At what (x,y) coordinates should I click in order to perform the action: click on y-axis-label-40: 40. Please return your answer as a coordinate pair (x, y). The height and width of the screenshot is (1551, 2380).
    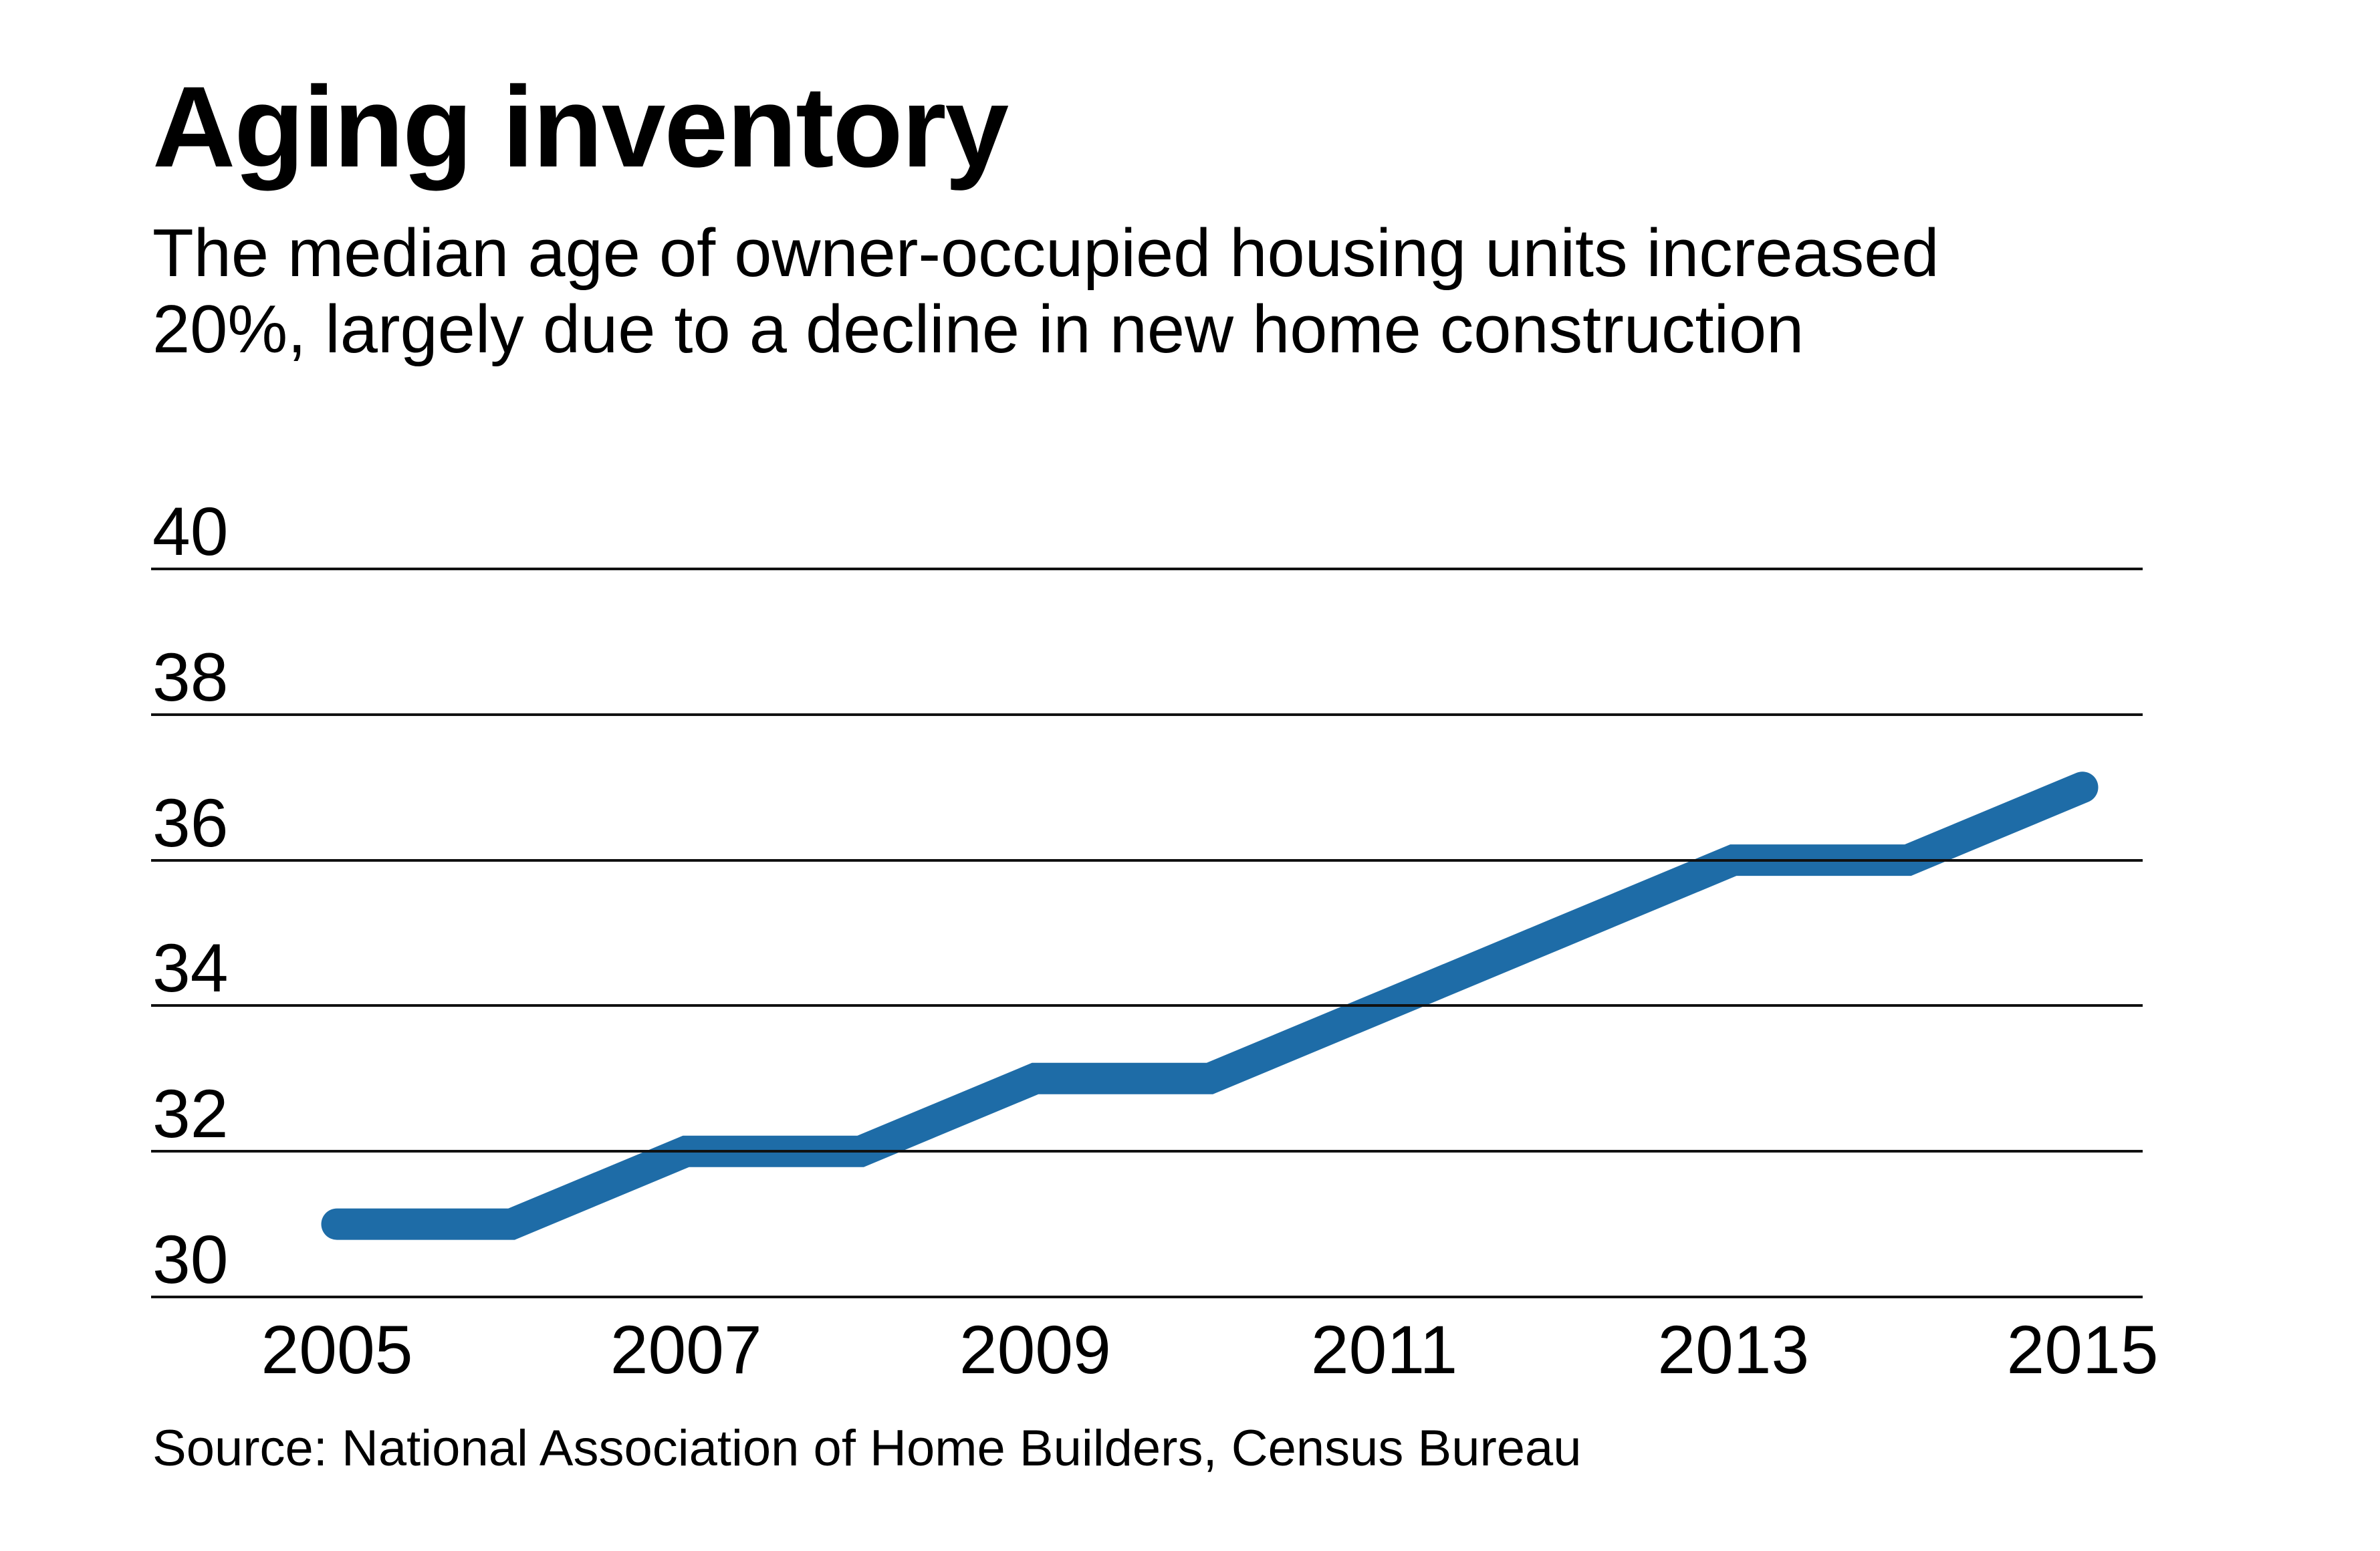
    Looking at the image, I should click on (190, 531).